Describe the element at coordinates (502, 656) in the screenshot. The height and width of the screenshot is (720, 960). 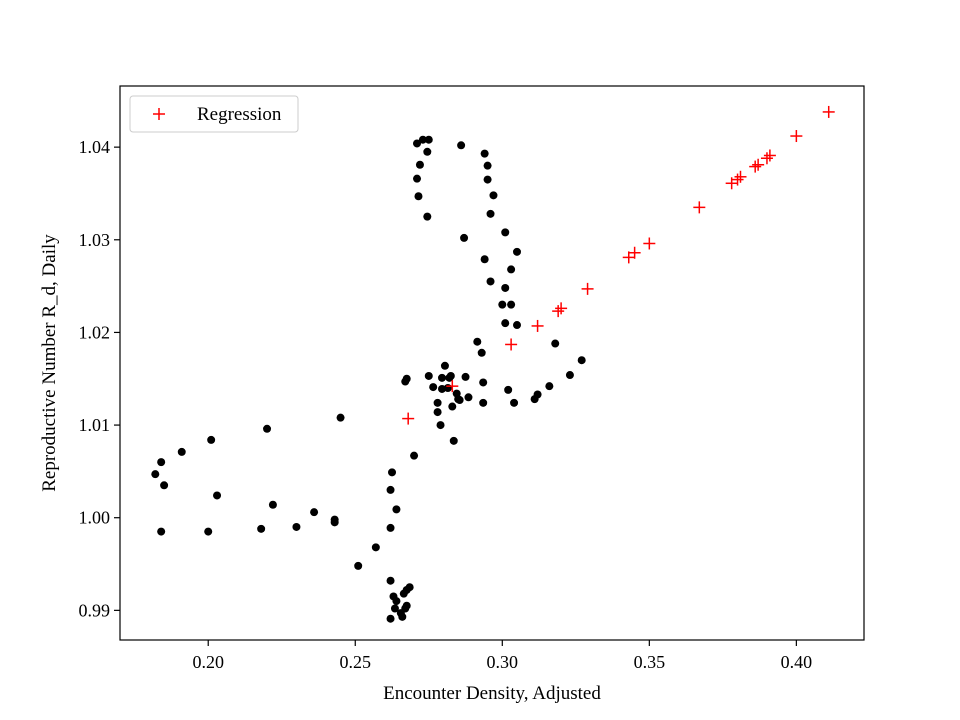
I see `x-axis: 0.20 0.25 0.30 0.35 0.40` at that location.